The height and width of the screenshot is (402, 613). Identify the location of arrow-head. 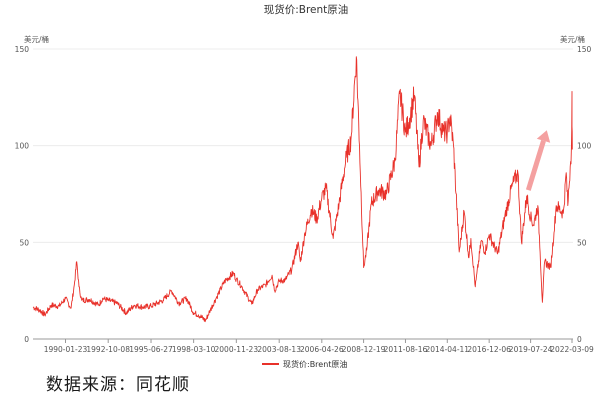
(543, 136).